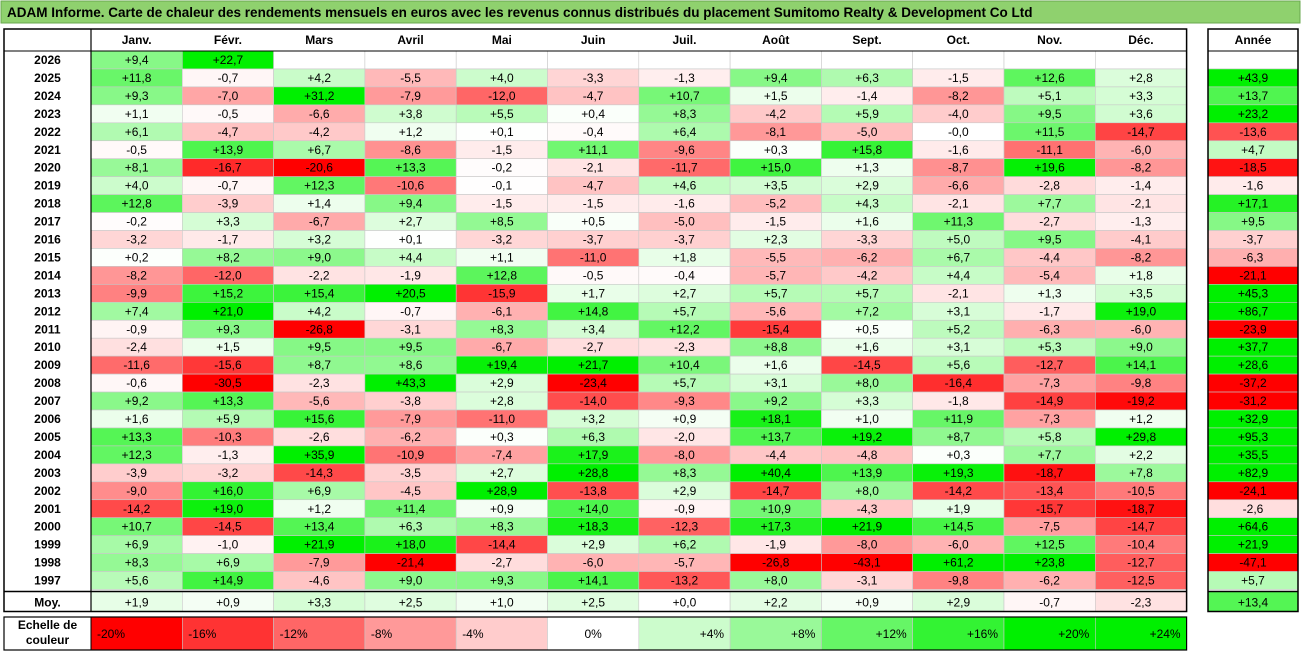  What do you see at coordinates (319, 347) in the screenshot?
I see `cell-value: +9,5` at bounding box center [319, 347].